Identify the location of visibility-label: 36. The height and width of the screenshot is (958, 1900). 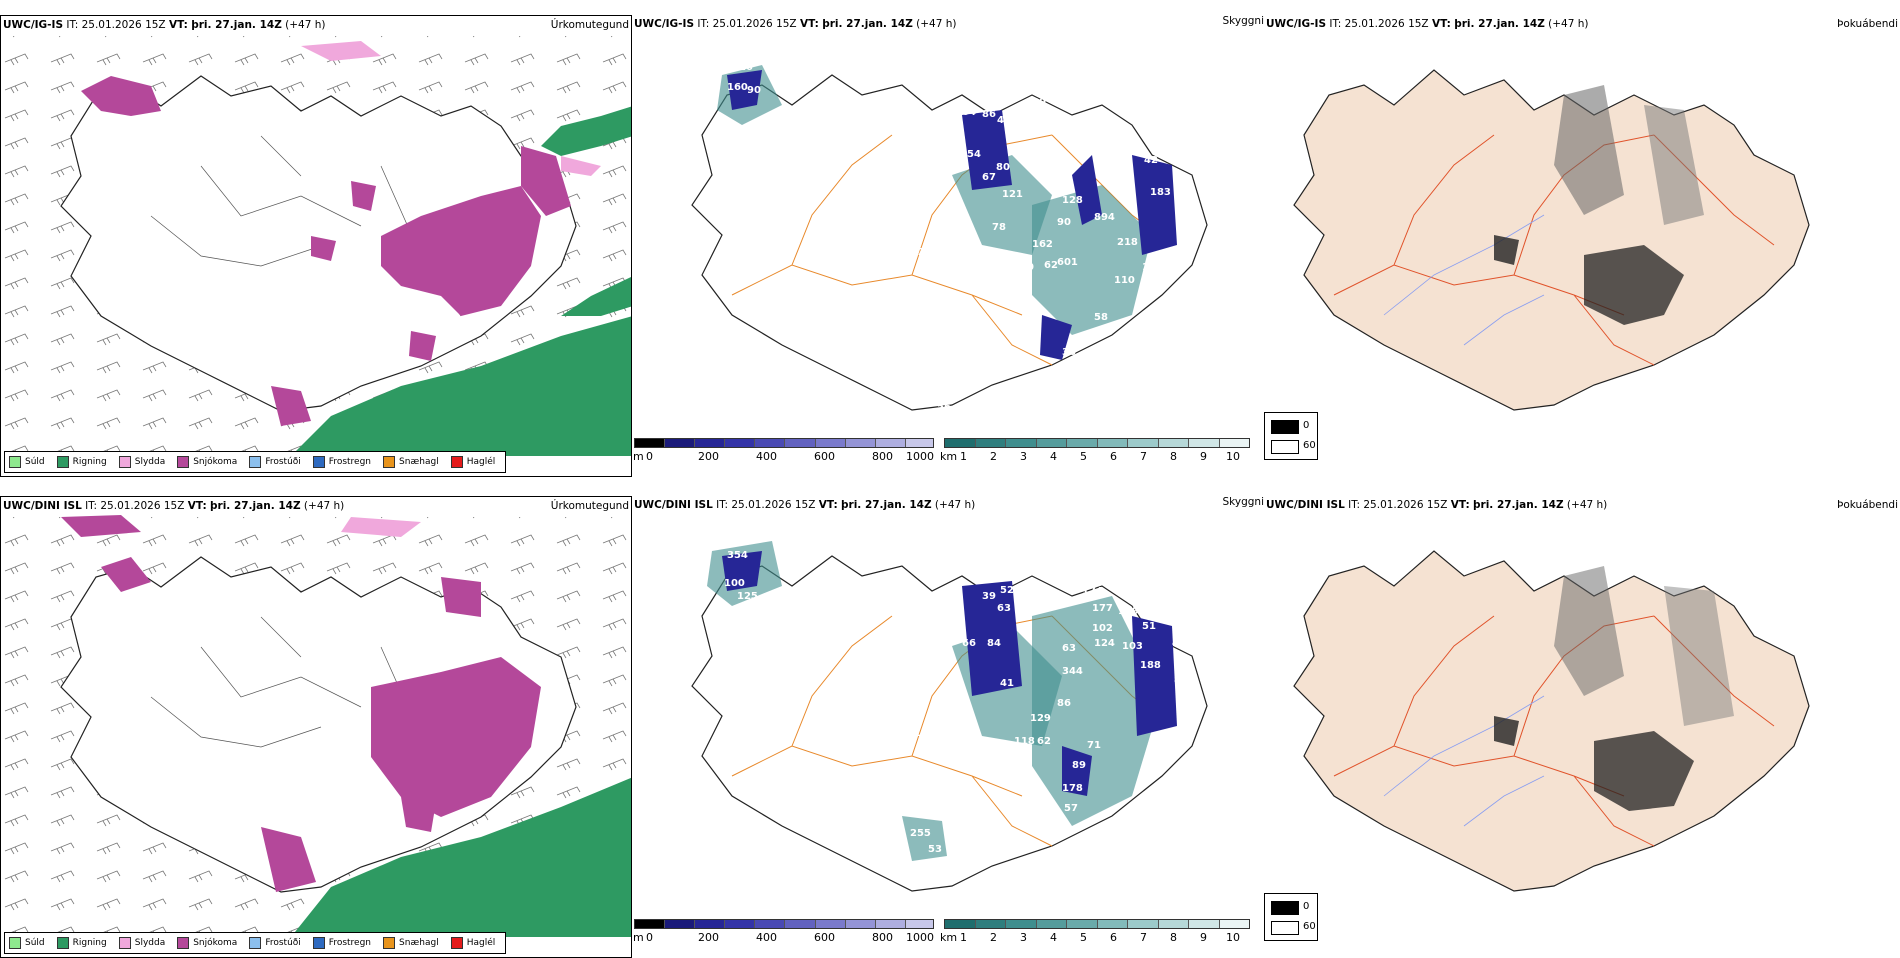
(1069, 352).